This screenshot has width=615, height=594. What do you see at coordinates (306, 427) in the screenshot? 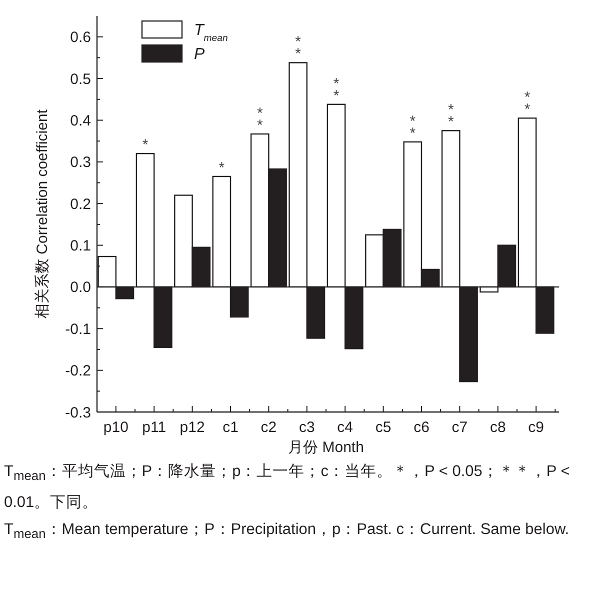
I see `x-tick-label: c3` at bounding box center [306, 427].